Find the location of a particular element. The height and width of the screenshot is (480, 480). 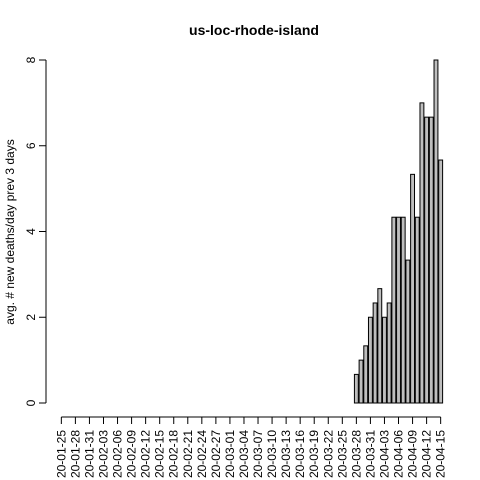

x-tick-label: 20-01-31 is located at coordinates (89, 454).